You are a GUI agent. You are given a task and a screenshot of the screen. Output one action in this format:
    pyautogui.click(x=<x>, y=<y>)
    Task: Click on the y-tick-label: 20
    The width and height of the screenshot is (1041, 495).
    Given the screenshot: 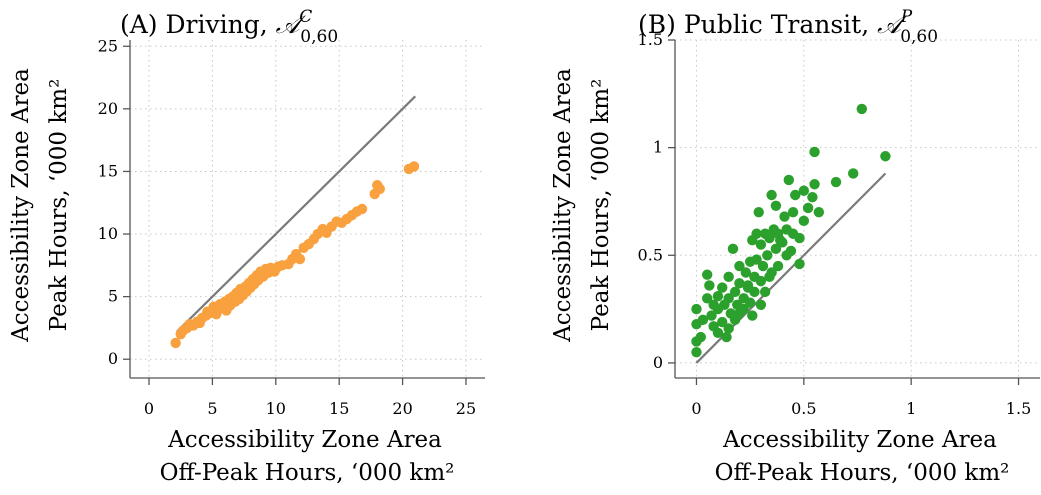 What is the action you would take?
    pyautogui.click(x=108, y=108)
    